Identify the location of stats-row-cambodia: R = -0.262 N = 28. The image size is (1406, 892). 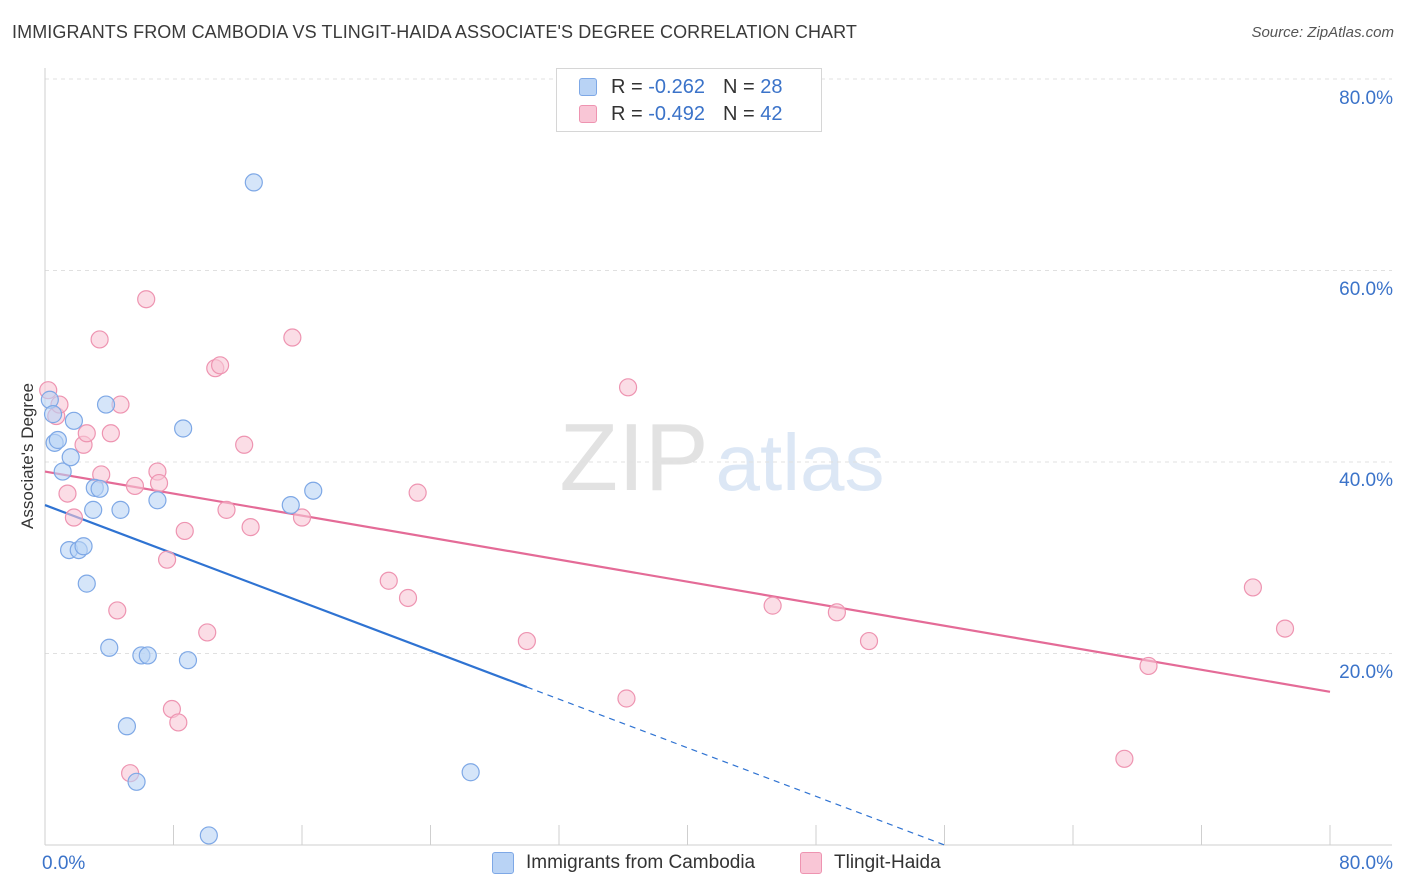
(680, 87).